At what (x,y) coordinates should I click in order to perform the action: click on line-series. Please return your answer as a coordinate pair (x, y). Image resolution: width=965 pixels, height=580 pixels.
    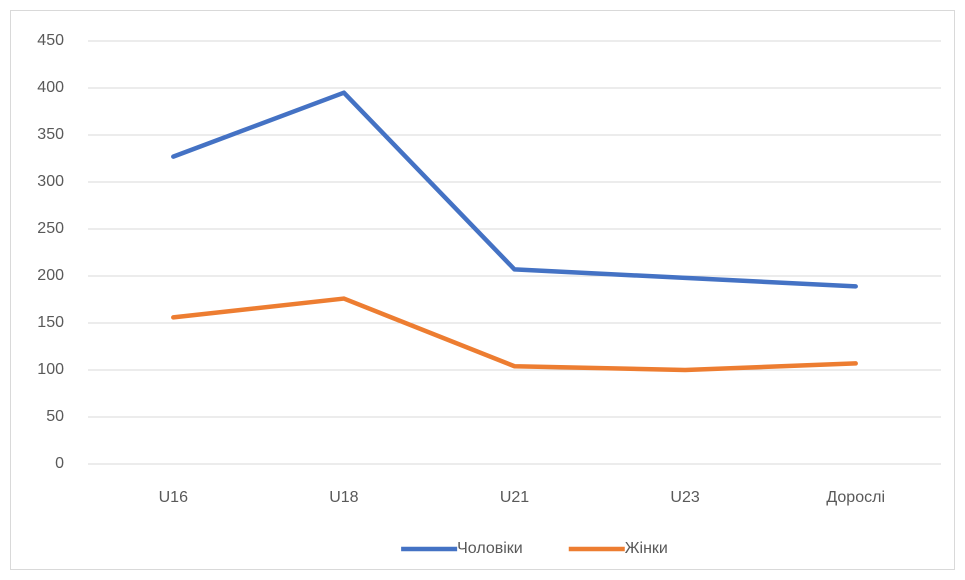
    Looking at the image, I should click on (514, 334).